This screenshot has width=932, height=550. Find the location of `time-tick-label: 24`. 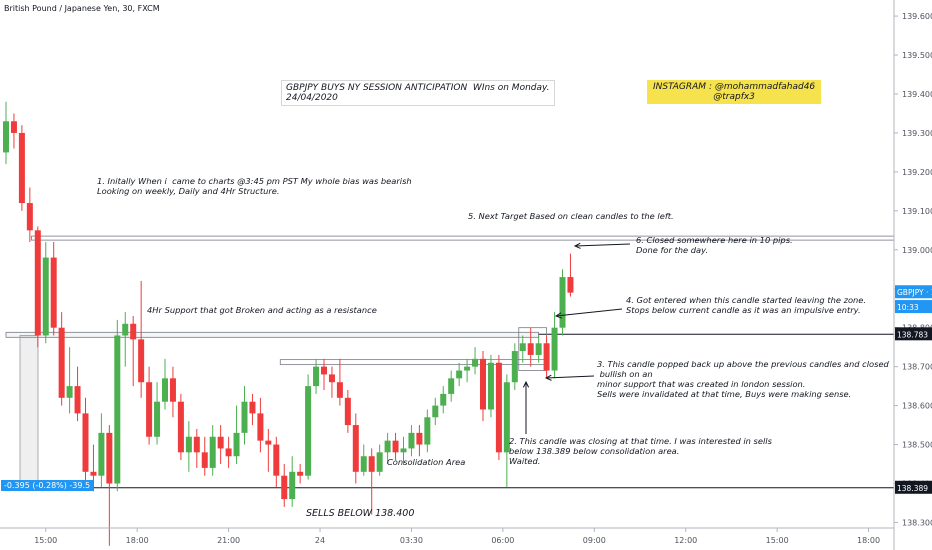

time-tick-label: 24 is located at coordinates (320, 540).